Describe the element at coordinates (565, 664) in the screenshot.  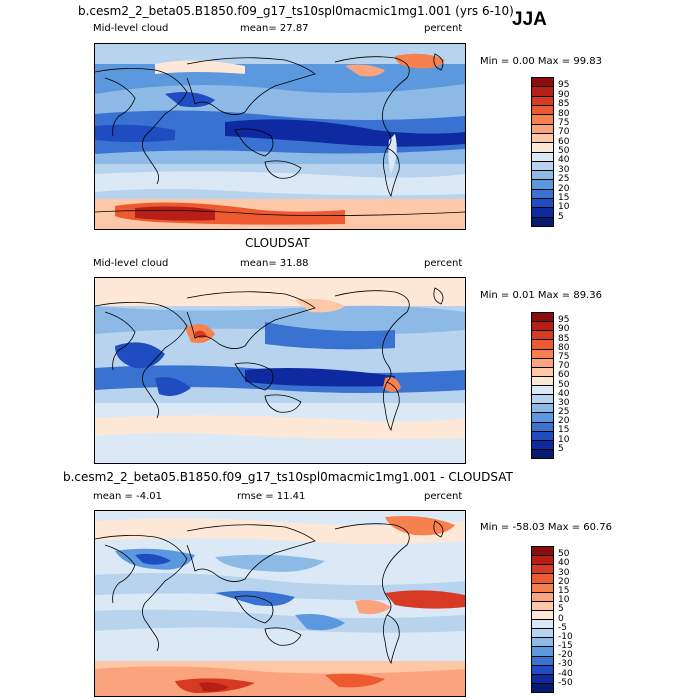
I see `colorbar-level-label: -30` at that location.